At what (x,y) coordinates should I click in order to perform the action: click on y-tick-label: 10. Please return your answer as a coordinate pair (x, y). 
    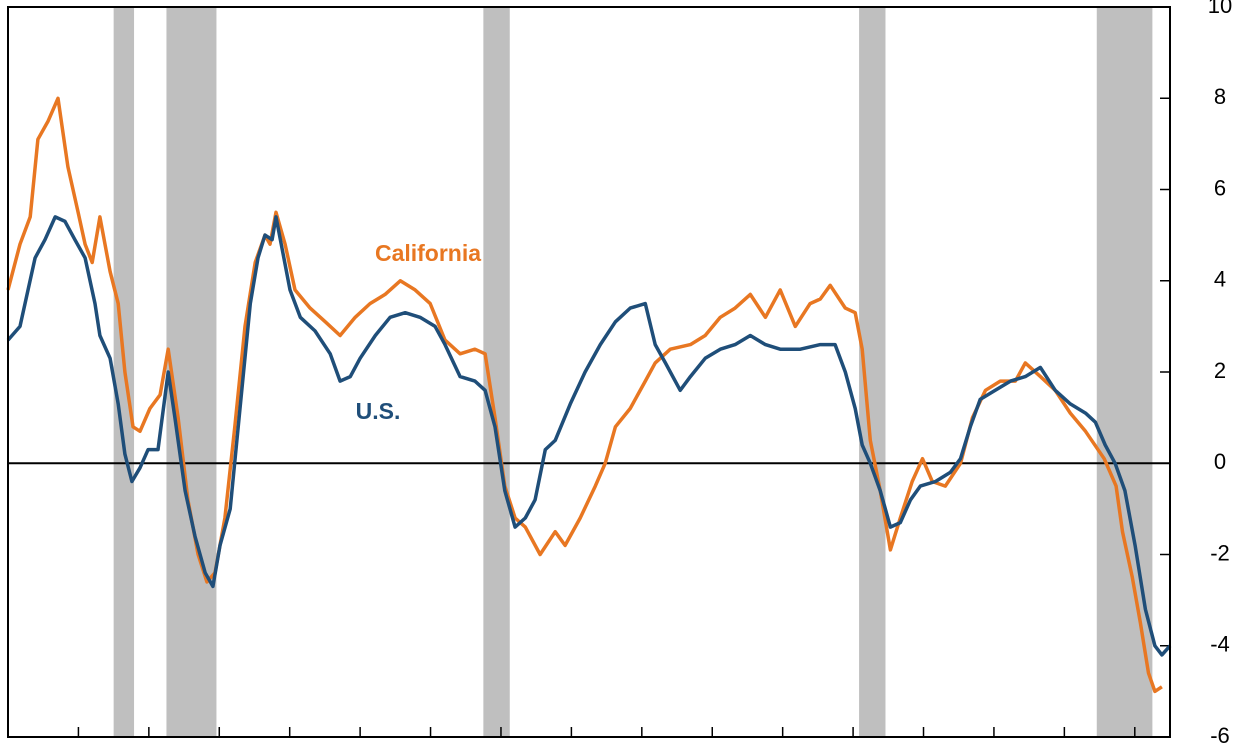
    Looking at the image, I should click on (1220, 9).